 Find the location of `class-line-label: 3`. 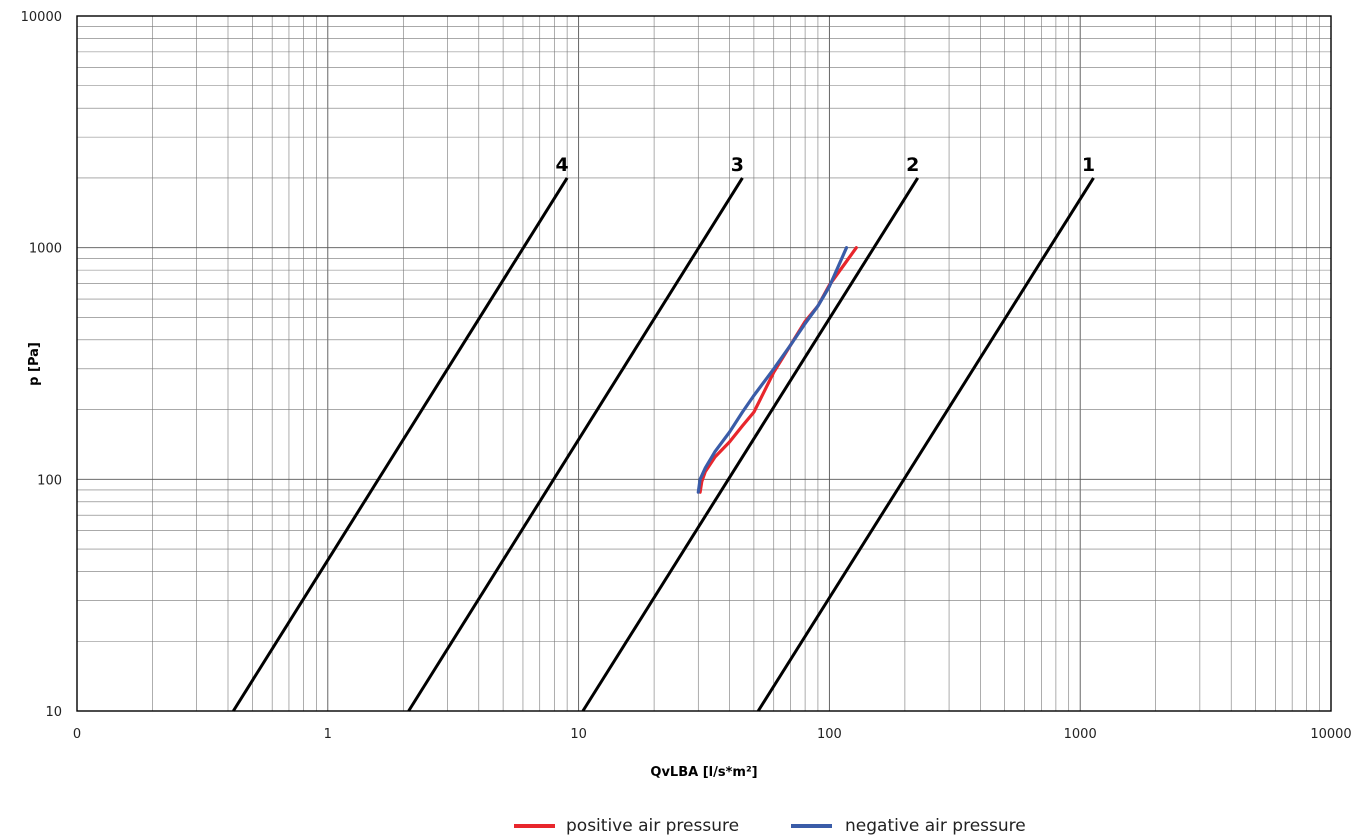

class-line-label: 3 is located at coordinates (737, 165).